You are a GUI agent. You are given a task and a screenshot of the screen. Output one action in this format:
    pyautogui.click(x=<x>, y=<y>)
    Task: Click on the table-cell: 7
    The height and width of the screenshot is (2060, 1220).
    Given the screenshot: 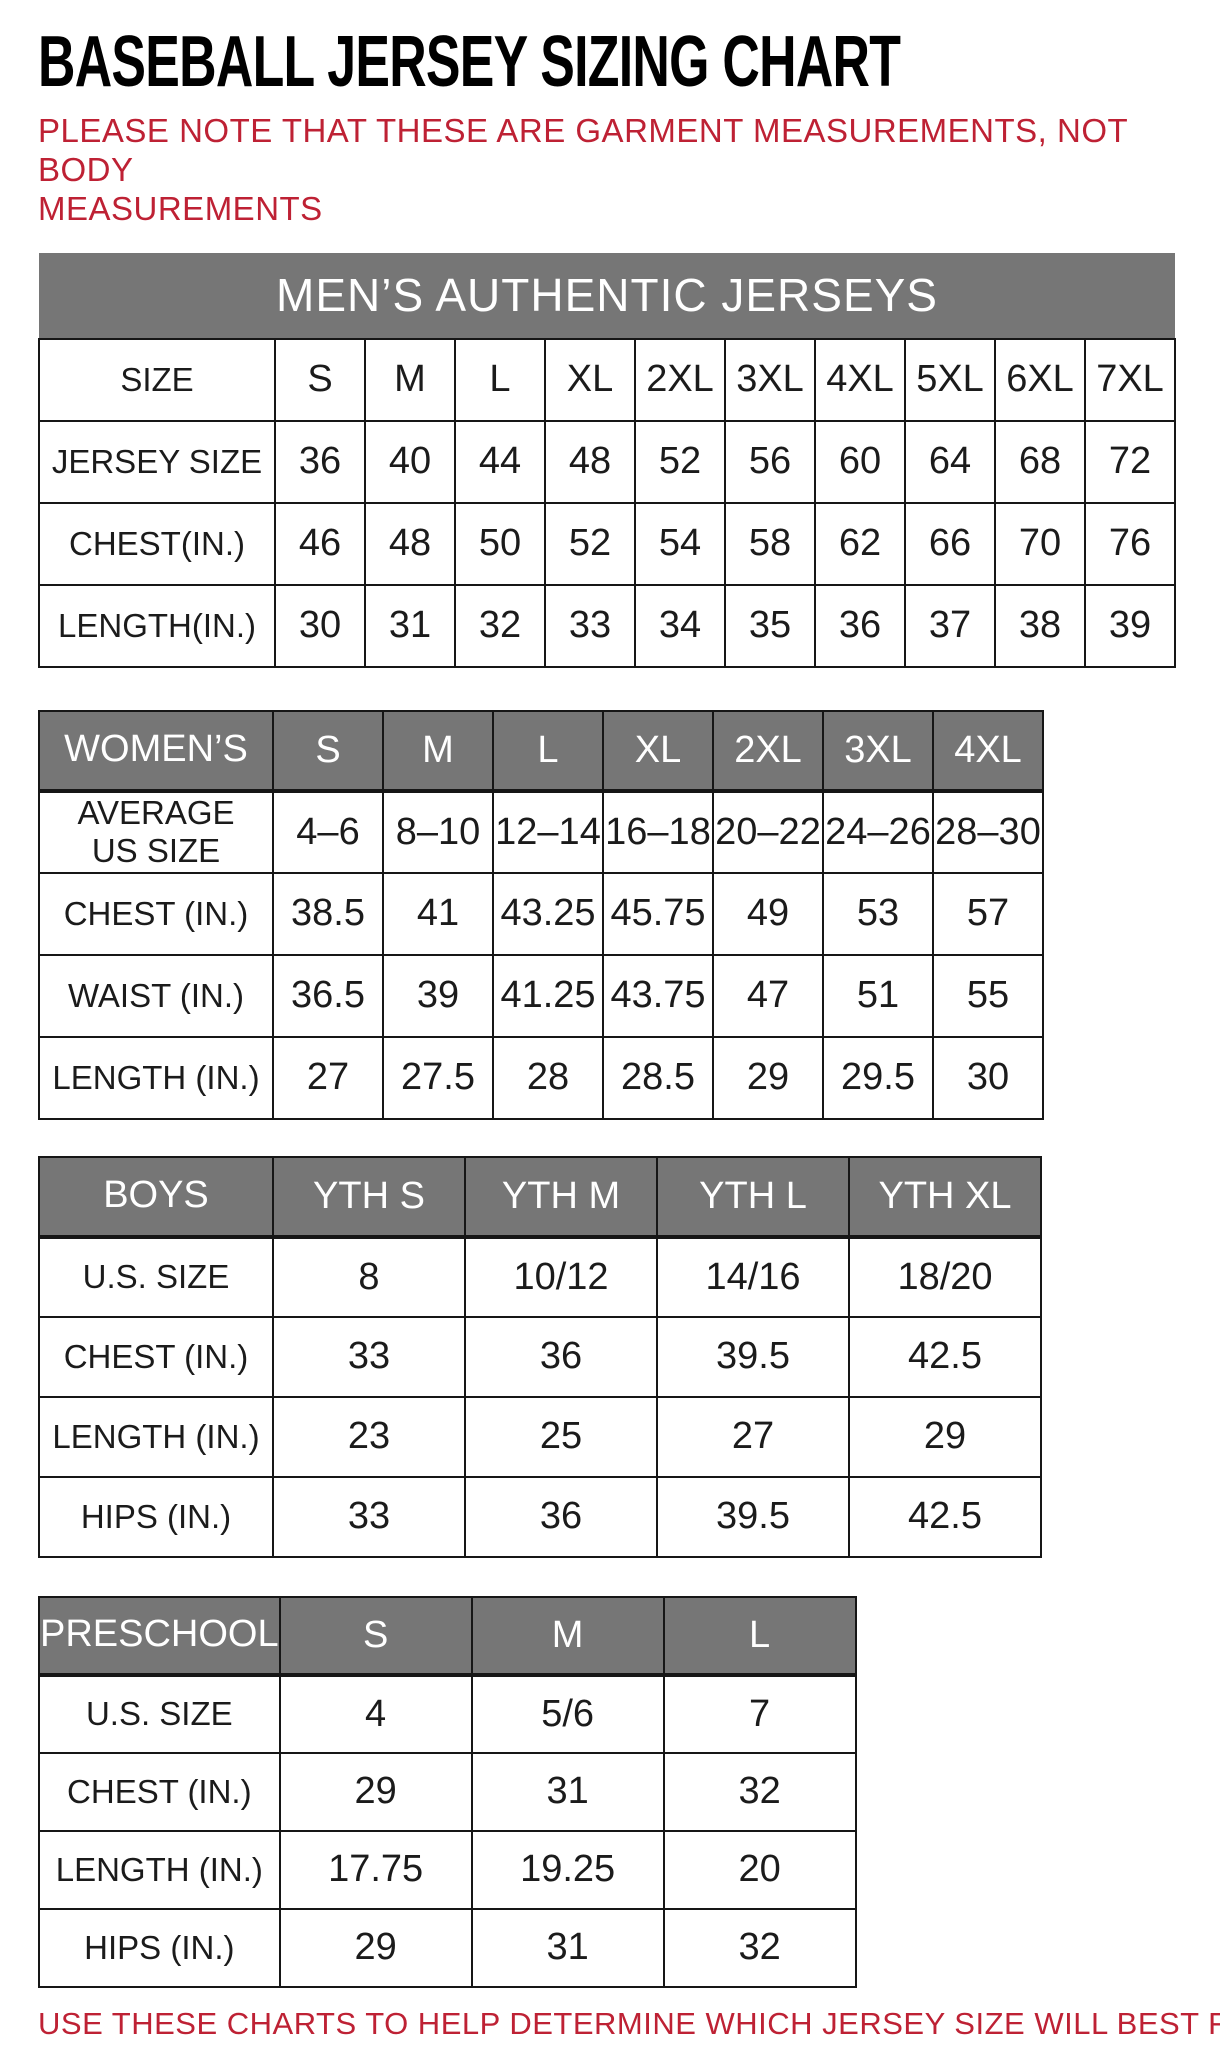 What is the action you would take?
    pyautogui.click(x=759, y=1713)
    